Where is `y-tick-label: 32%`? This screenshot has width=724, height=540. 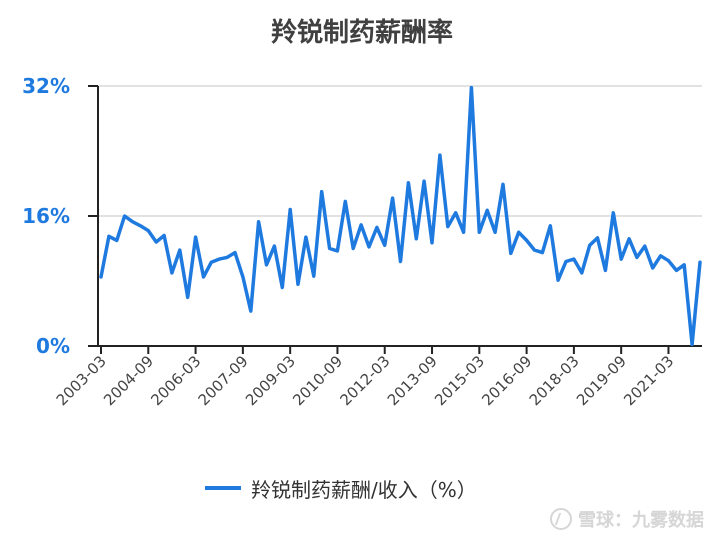 y-tick-label: 32% is located at coordinates (46, 86).